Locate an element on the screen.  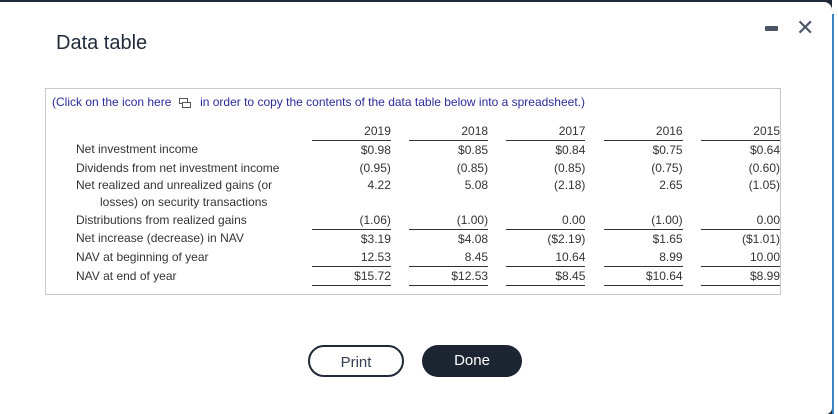
cell-value: (0.95) is located at coordinates (375, 167).